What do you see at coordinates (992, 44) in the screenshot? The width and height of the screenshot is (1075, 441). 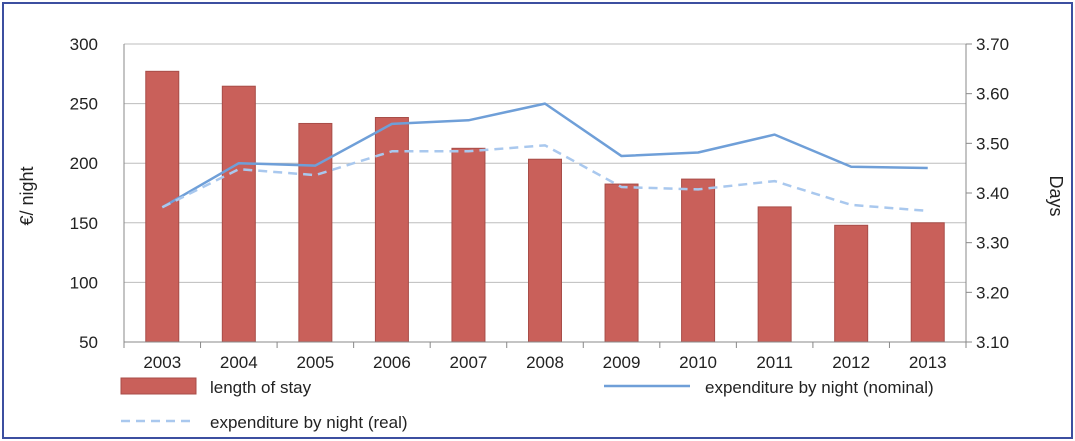 I see `y2-tick-label: 3.70` at bounding box center [992, 44].